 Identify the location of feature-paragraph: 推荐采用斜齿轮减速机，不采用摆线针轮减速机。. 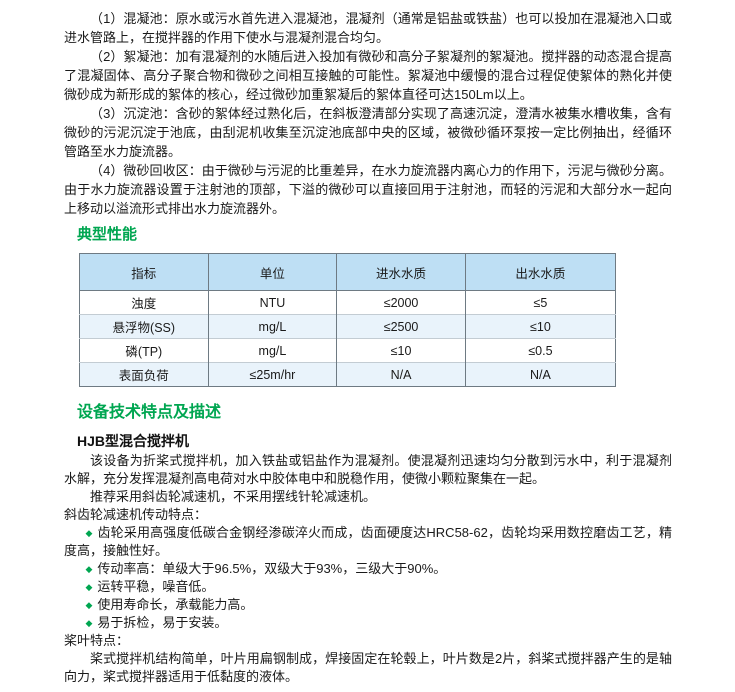
(233, 496).